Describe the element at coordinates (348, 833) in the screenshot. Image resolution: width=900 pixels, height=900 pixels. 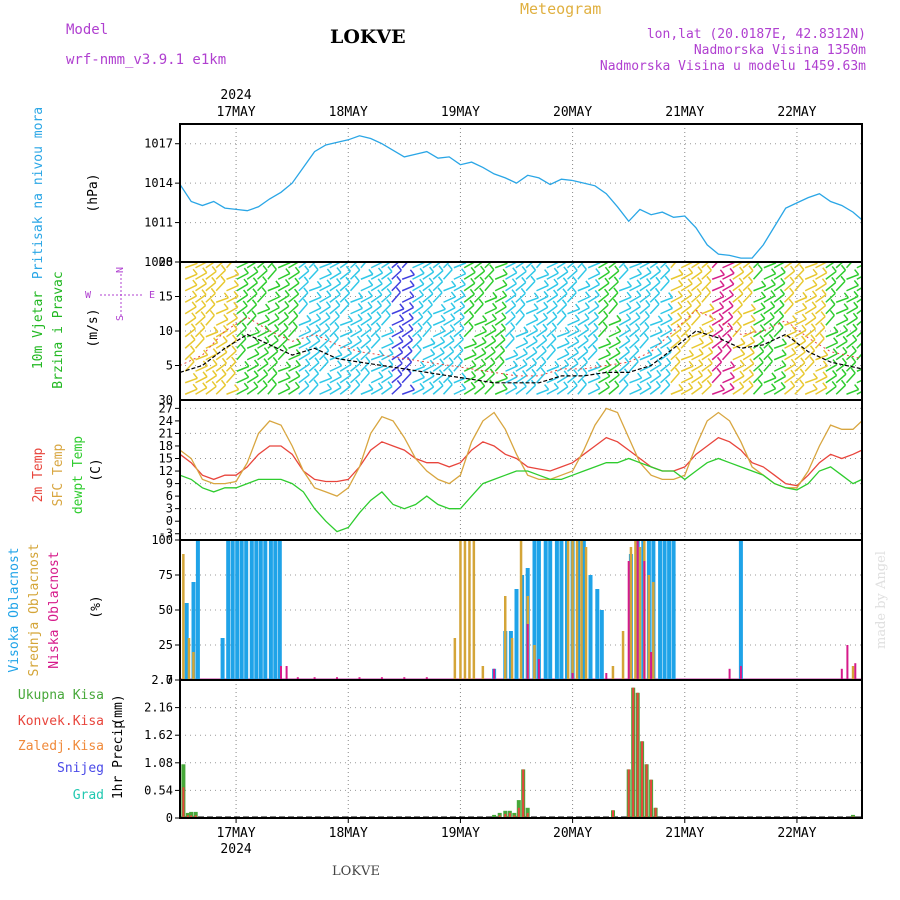
I see `bottom-day-label: 18MAY` at that location.